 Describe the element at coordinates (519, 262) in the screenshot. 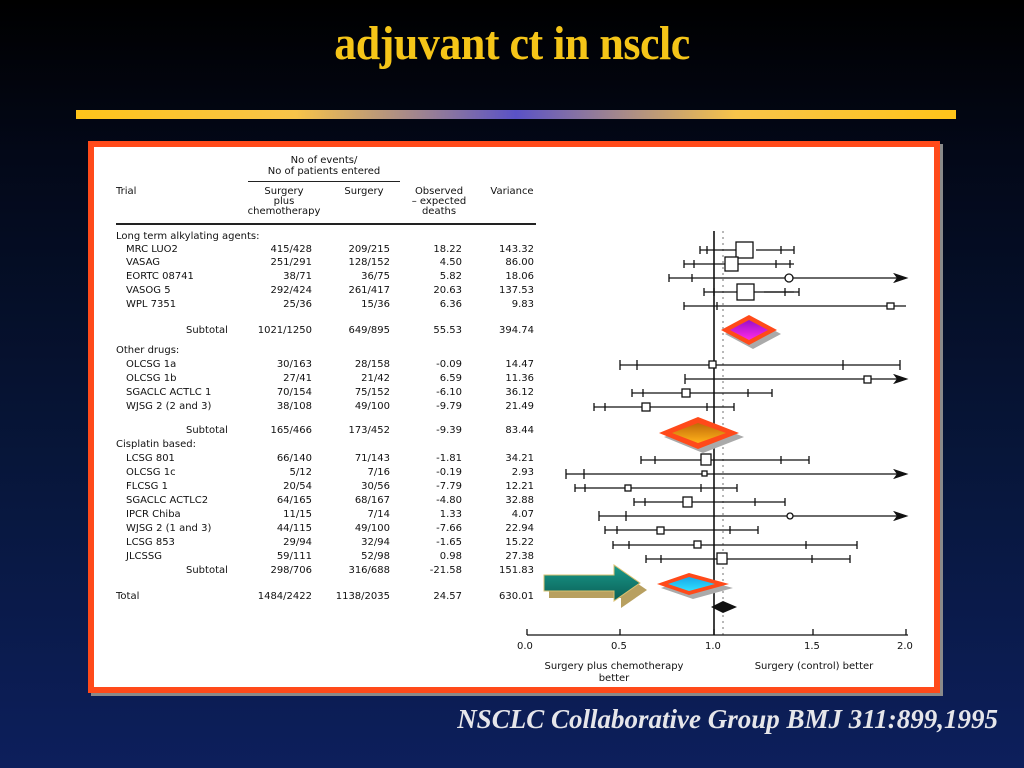

I see `cell-var: 86.00` at that location.